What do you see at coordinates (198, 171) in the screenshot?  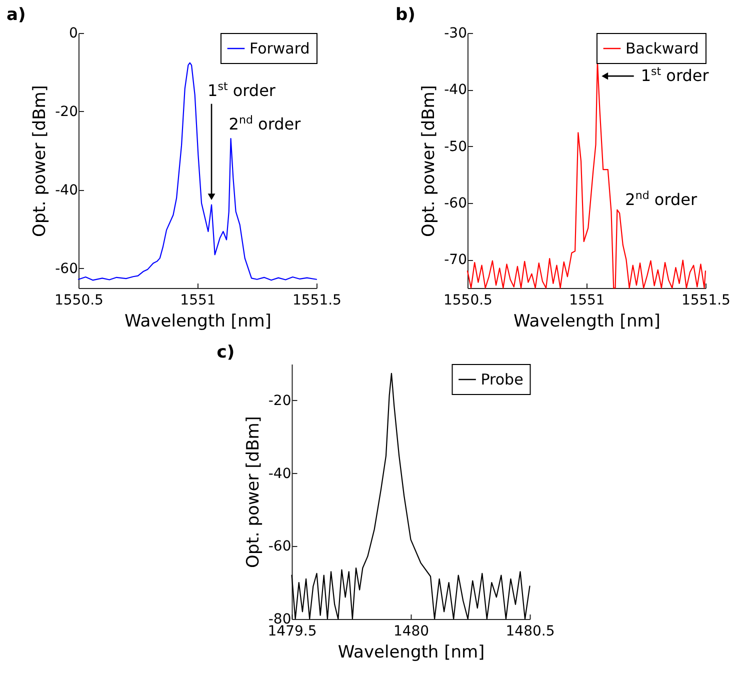 I see `line-series` at bounding box center [198, 171].